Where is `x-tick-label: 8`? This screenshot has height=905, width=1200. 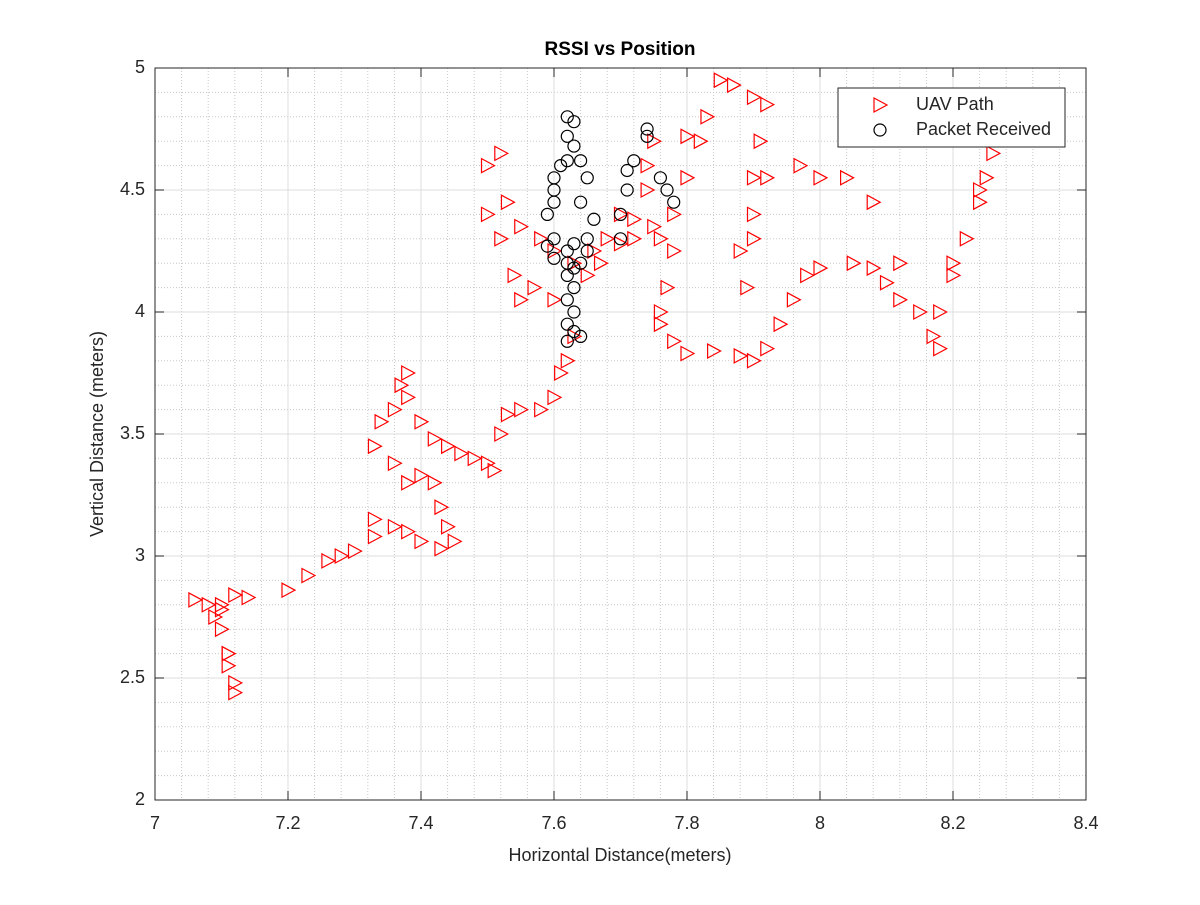
x-tick-label: 8 is located at coordinates (820, 823).